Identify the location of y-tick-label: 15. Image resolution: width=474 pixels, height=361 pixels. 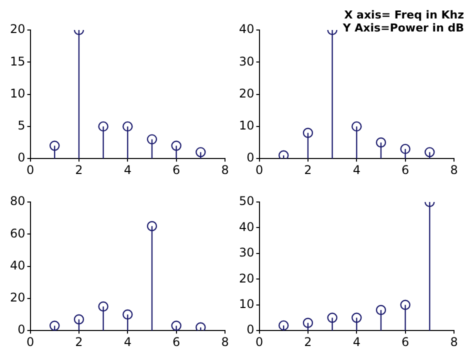
(18, 61).